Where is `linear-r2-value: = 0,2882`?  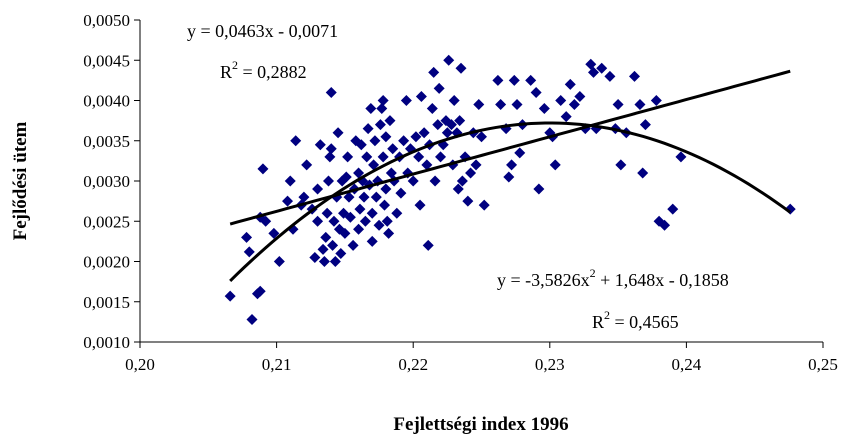
linear-r2-value: = 0,2882 is located at coordinates (272, 72).